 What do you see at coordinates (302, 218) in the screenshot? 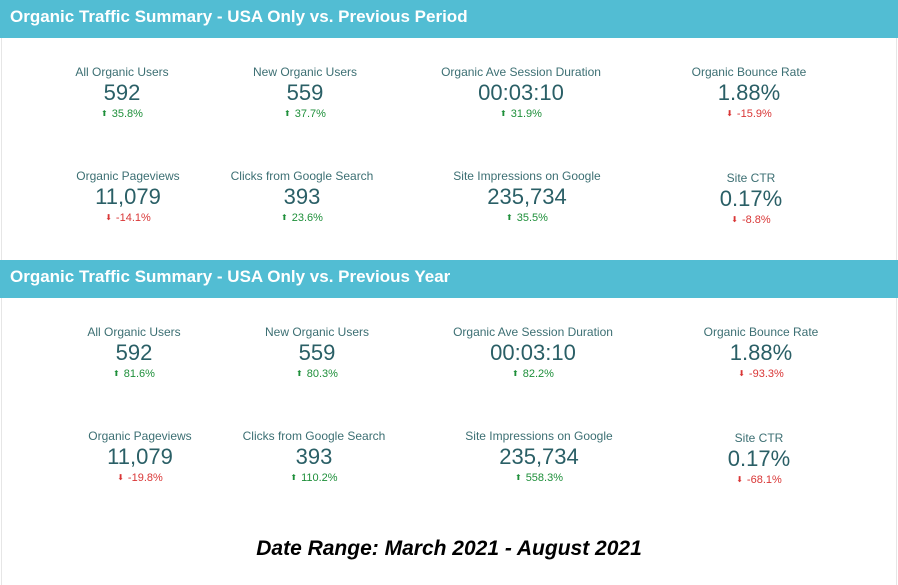
I see `scorecard-delta: ⬆ 23.6%` at bounding box center [302, 218].